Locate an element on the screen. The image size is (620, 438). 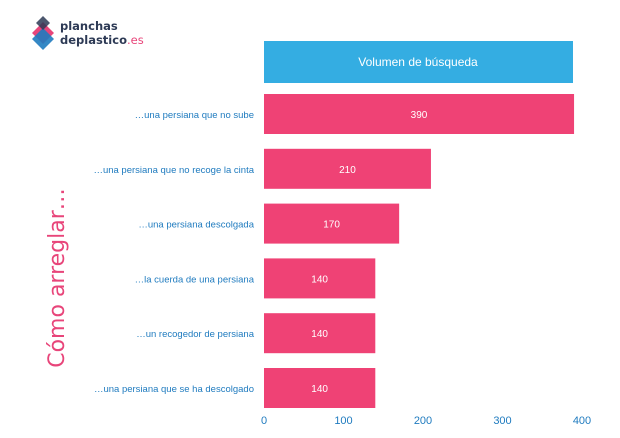
x-tick-label-100: 100 is located at coordinates (343, 421).